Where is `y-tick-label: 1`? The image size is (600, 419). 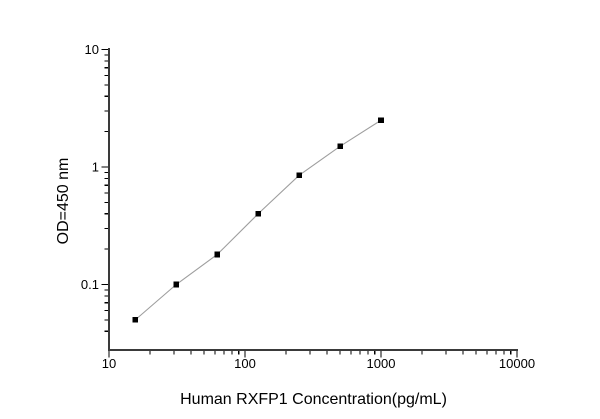
y-tick-label: 1 is located at coordinates (95, 167).